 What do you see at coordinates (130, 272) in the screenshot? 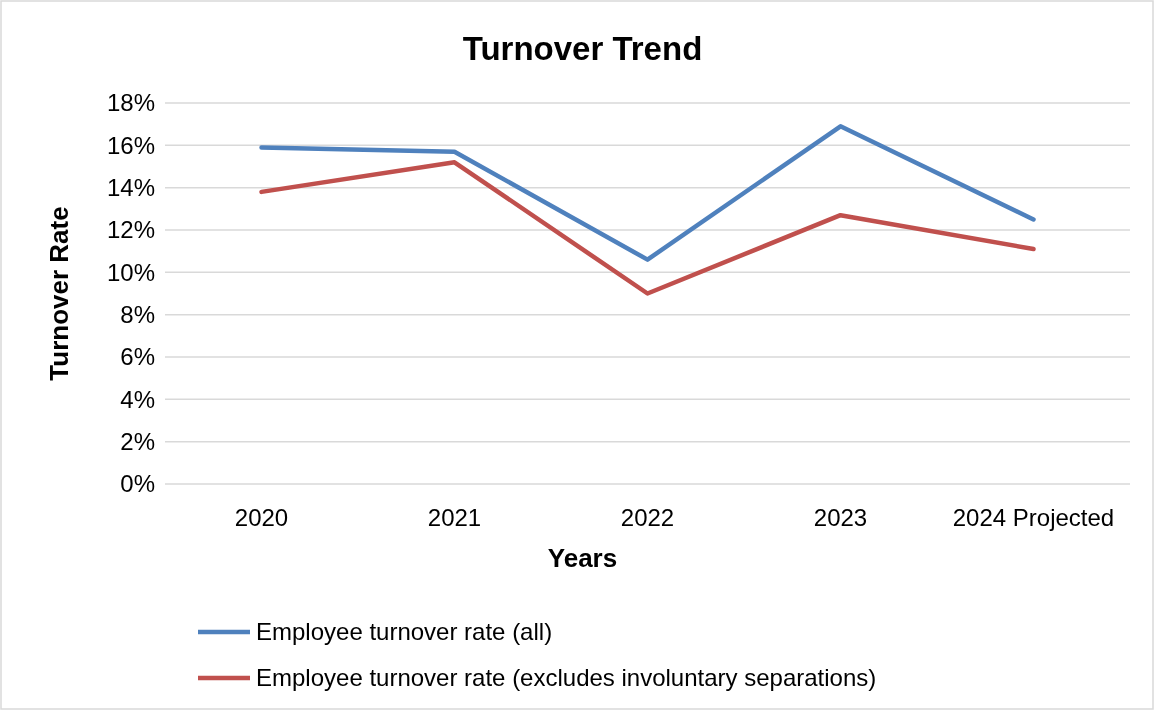
I see `y-tick-label: 10%` at bounding box center [130, 272].